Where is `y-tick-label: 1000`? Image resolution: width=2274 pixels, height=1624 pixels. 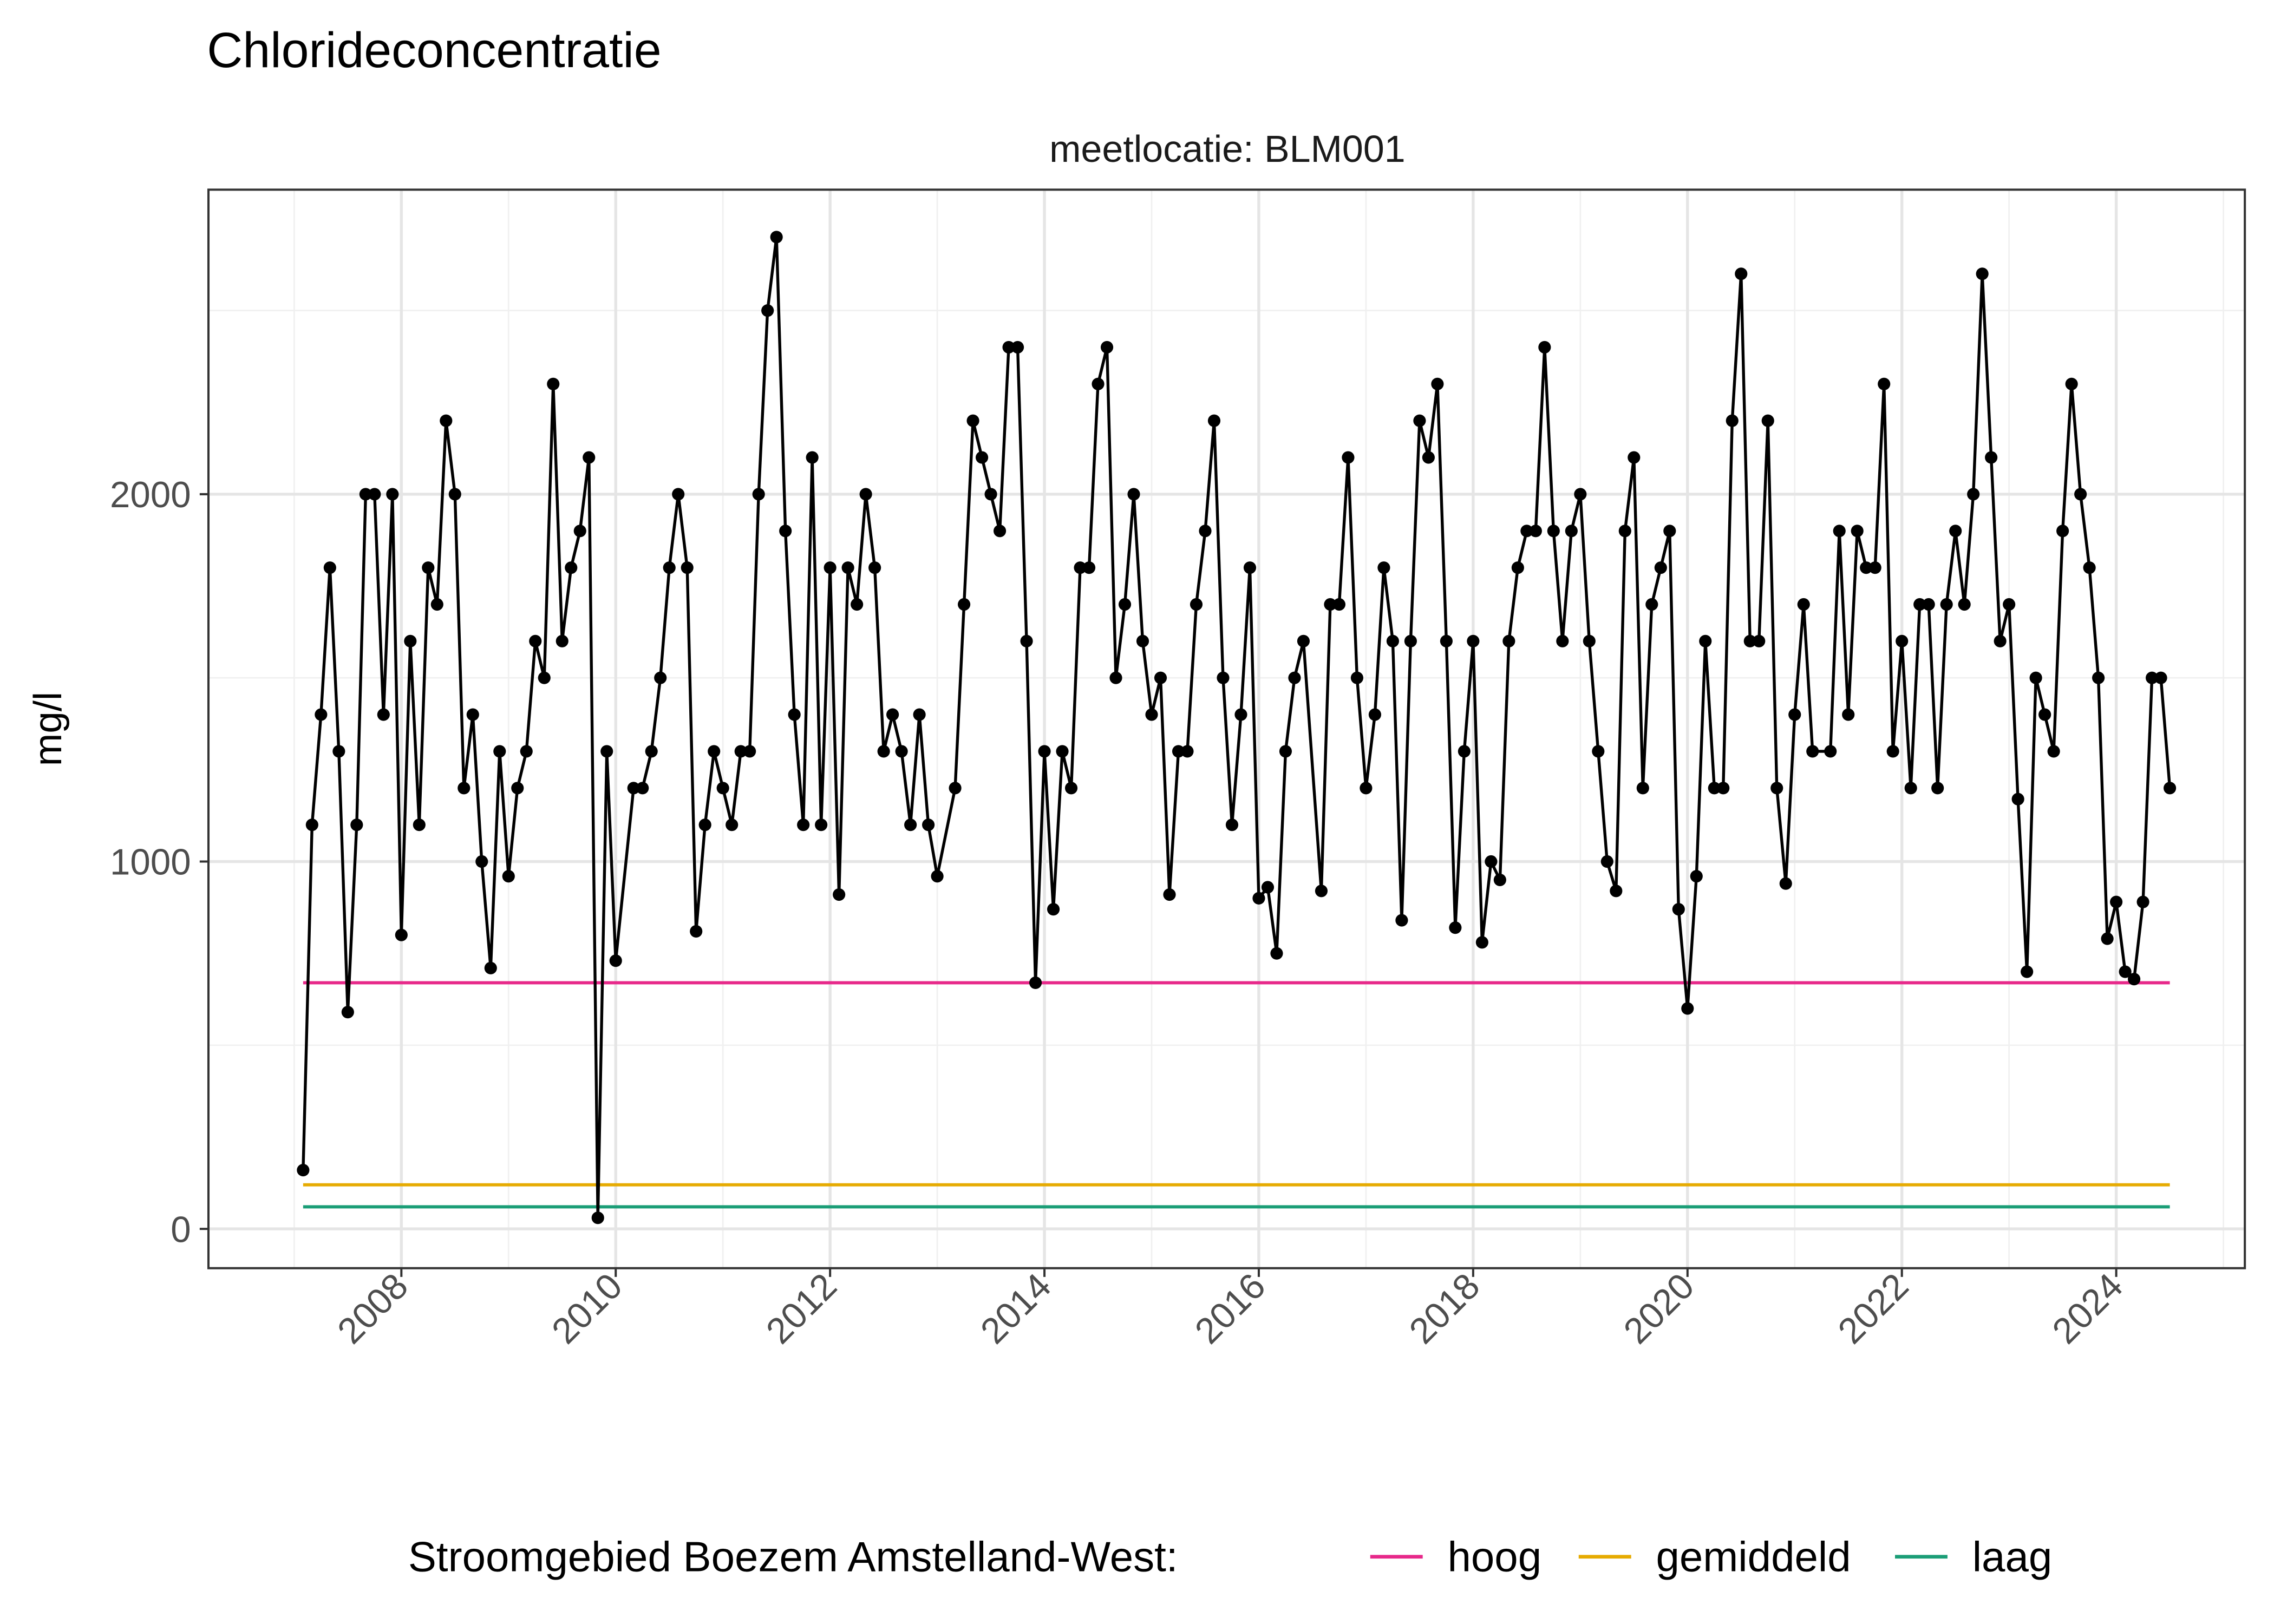
y-tick-label: 1000 is located at coordinates (150, 862).